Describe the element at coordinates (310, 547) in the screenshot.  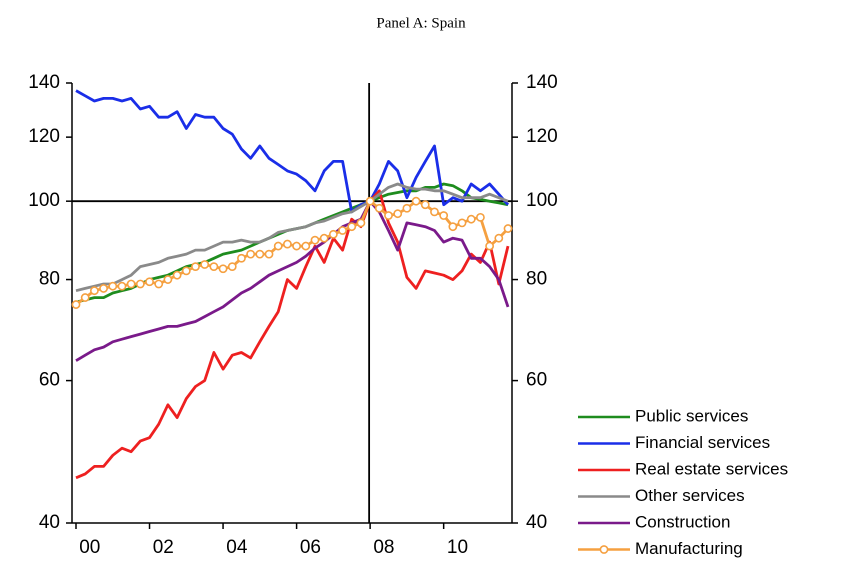
I see `x-tick-label: 06` at that location.